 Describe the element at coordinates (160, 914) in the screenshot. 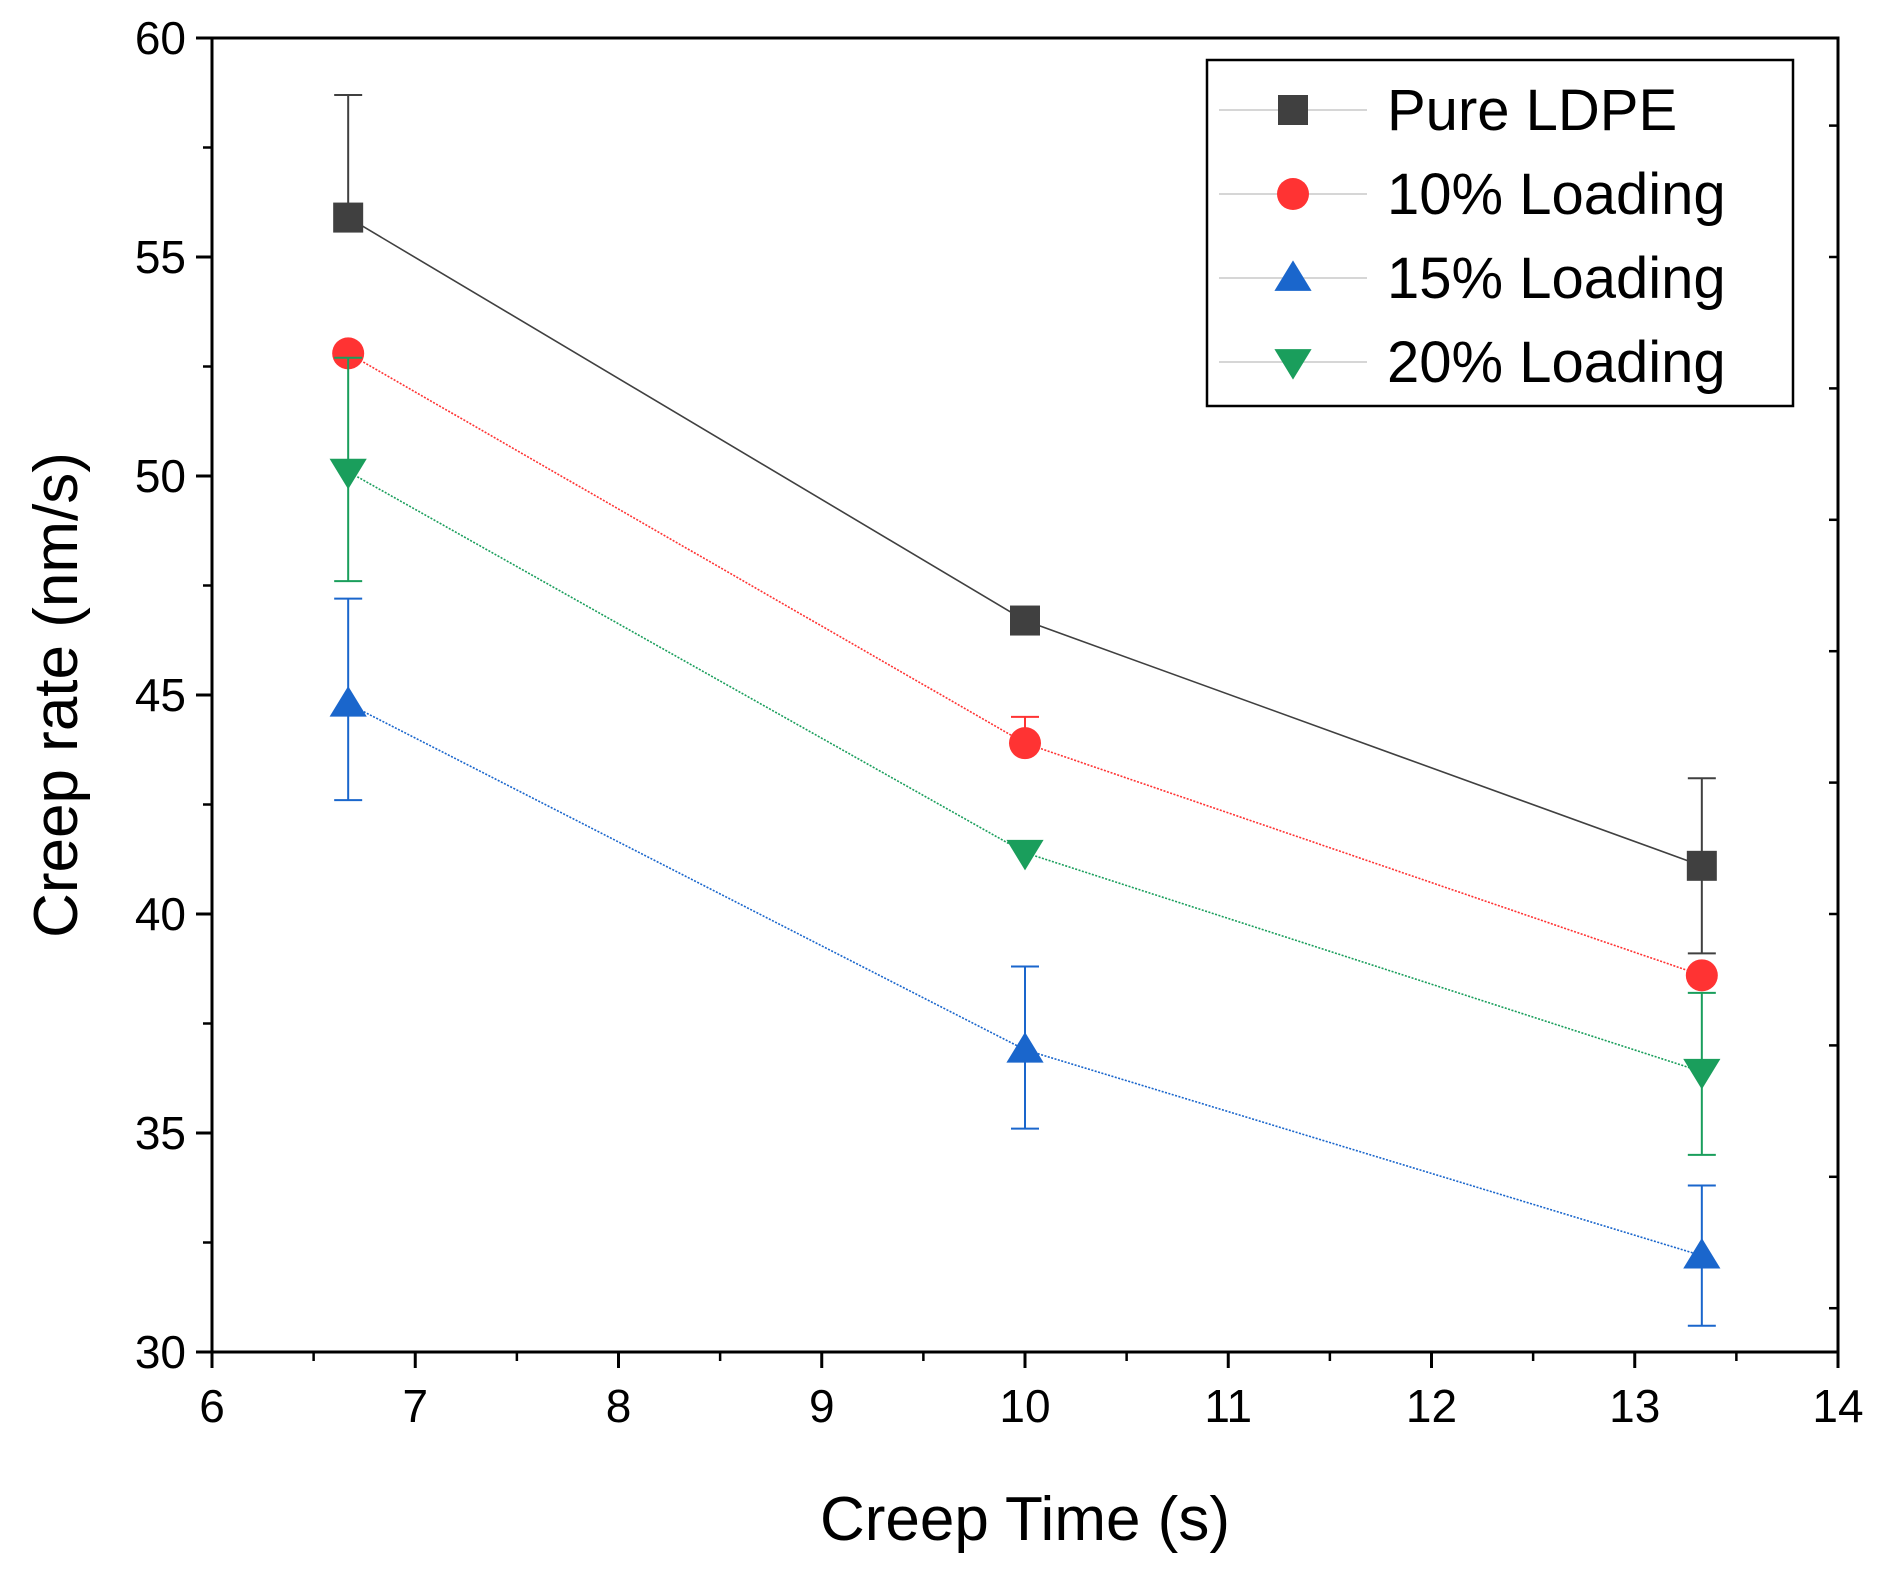

I see `y-tick-label: 40` at that location.